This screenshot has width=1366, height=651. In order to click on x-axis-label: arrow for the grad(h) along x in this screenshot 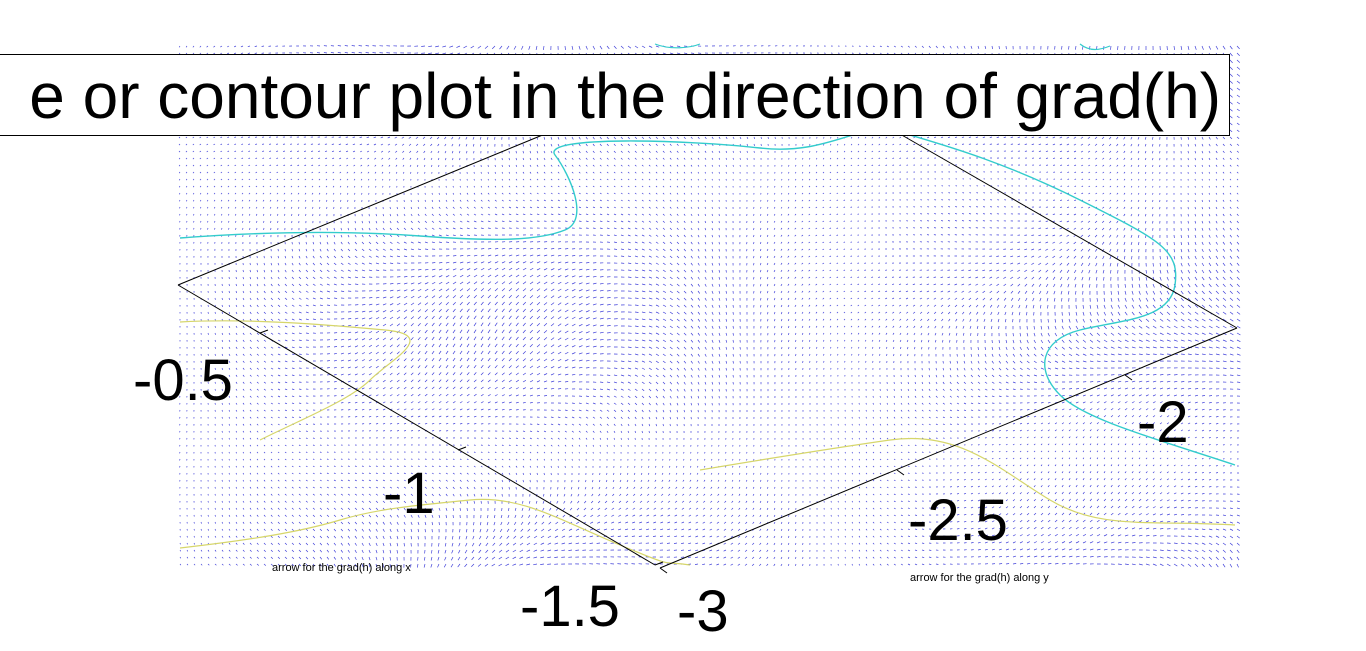, I will do `click(341, 568)`.